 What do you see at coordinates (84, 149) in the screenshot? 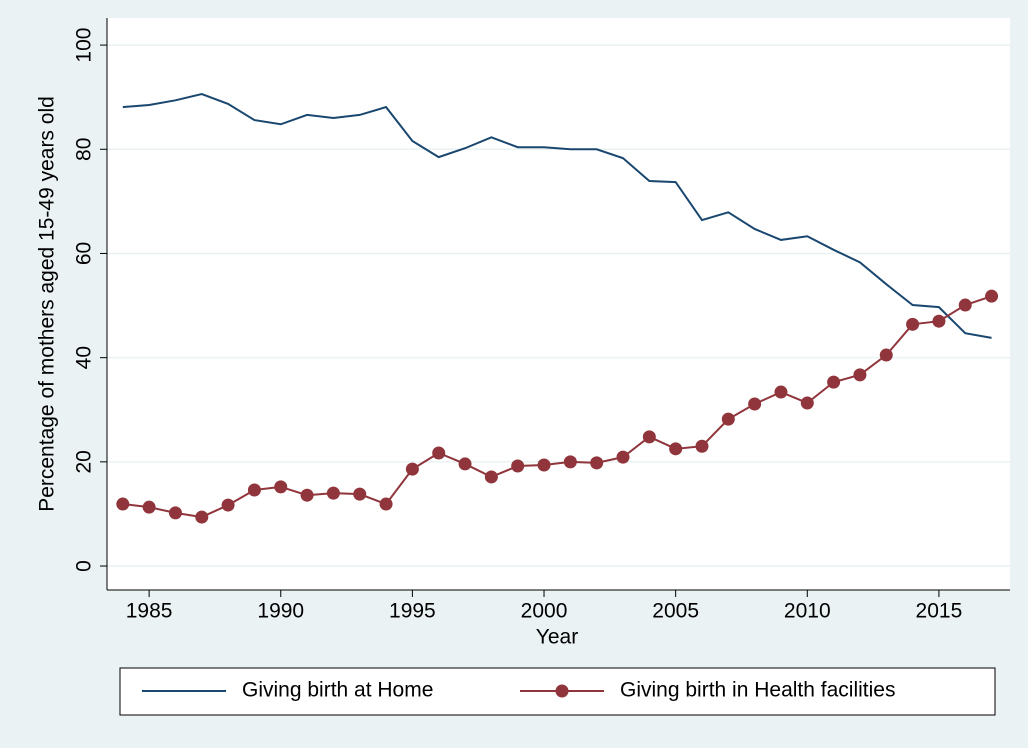
I see `y-tick-label: 80` at bounding box center [84, 149].